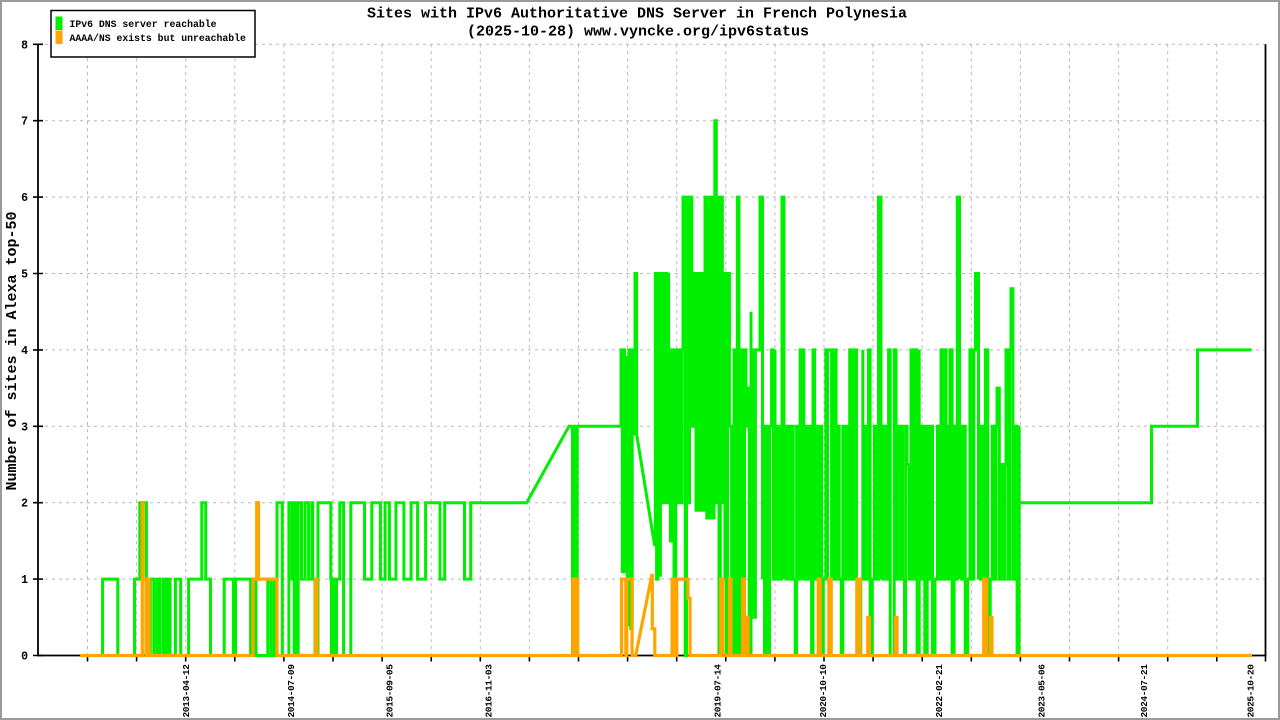 The height and width of the screenshot is (720, 1280). I want to click on svg-text:(2025-10-28) www.vyncke.org/ip: (2025-10-28) www.vyncke.org/ipv6status, so click(638, 32).